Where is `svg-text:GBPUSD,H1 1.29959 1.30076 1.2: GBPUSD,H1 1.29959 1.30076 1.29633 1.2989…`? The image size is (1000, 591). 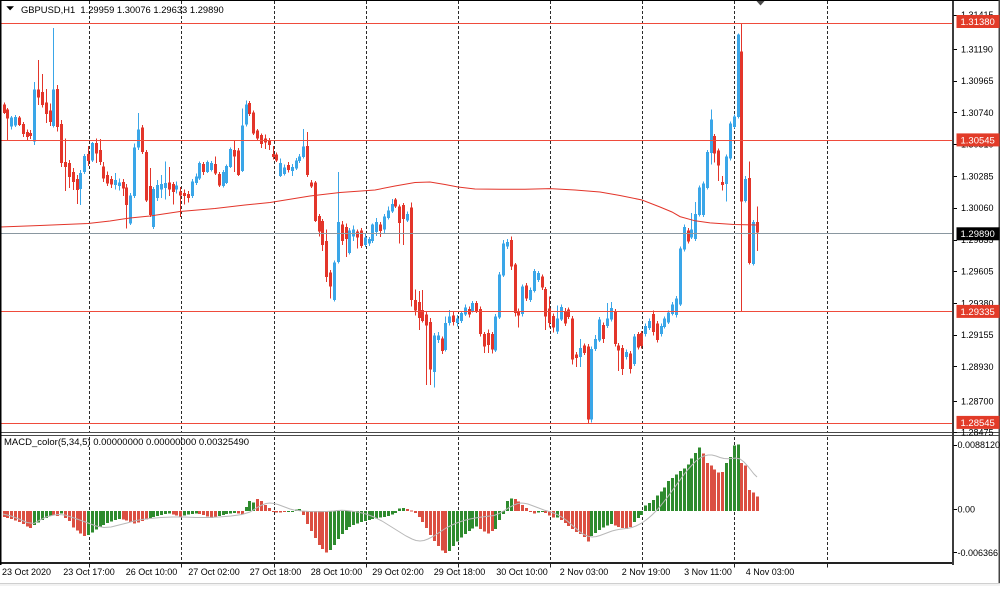 svg-text:GBPUSD,H1 1.29959 1.30076 1.2: GBPUSD,H1 1.29959 1.30076 1.29633 1.2989… is located at coordinates (122, 9).